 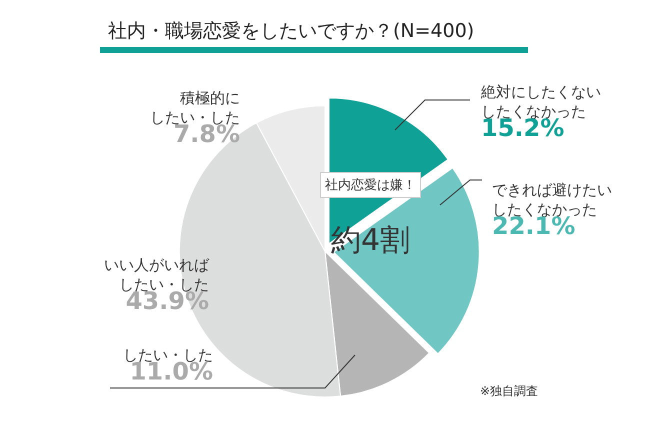 I want to click on chart-title: 社内・職場恋愛をしたいですか？(N=400), so click(x=314, y=35).